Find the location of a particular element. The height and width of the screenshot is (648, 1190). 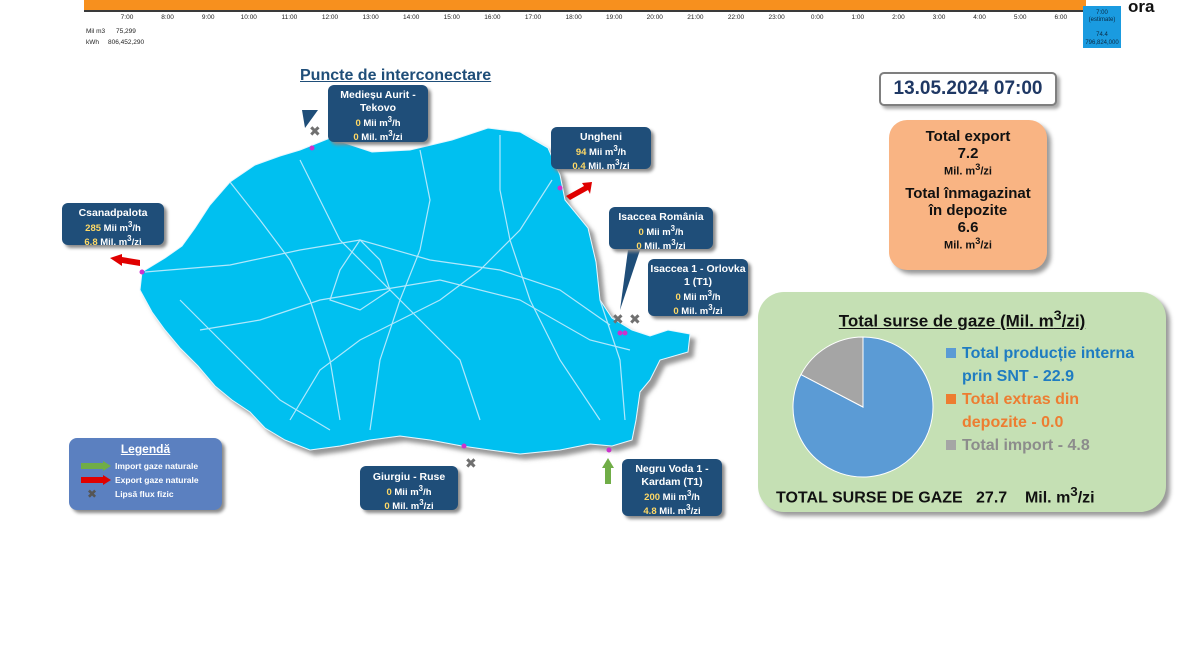

unit-row-kwh: kWh 806,452,290 is located at coordinates (115, 42).